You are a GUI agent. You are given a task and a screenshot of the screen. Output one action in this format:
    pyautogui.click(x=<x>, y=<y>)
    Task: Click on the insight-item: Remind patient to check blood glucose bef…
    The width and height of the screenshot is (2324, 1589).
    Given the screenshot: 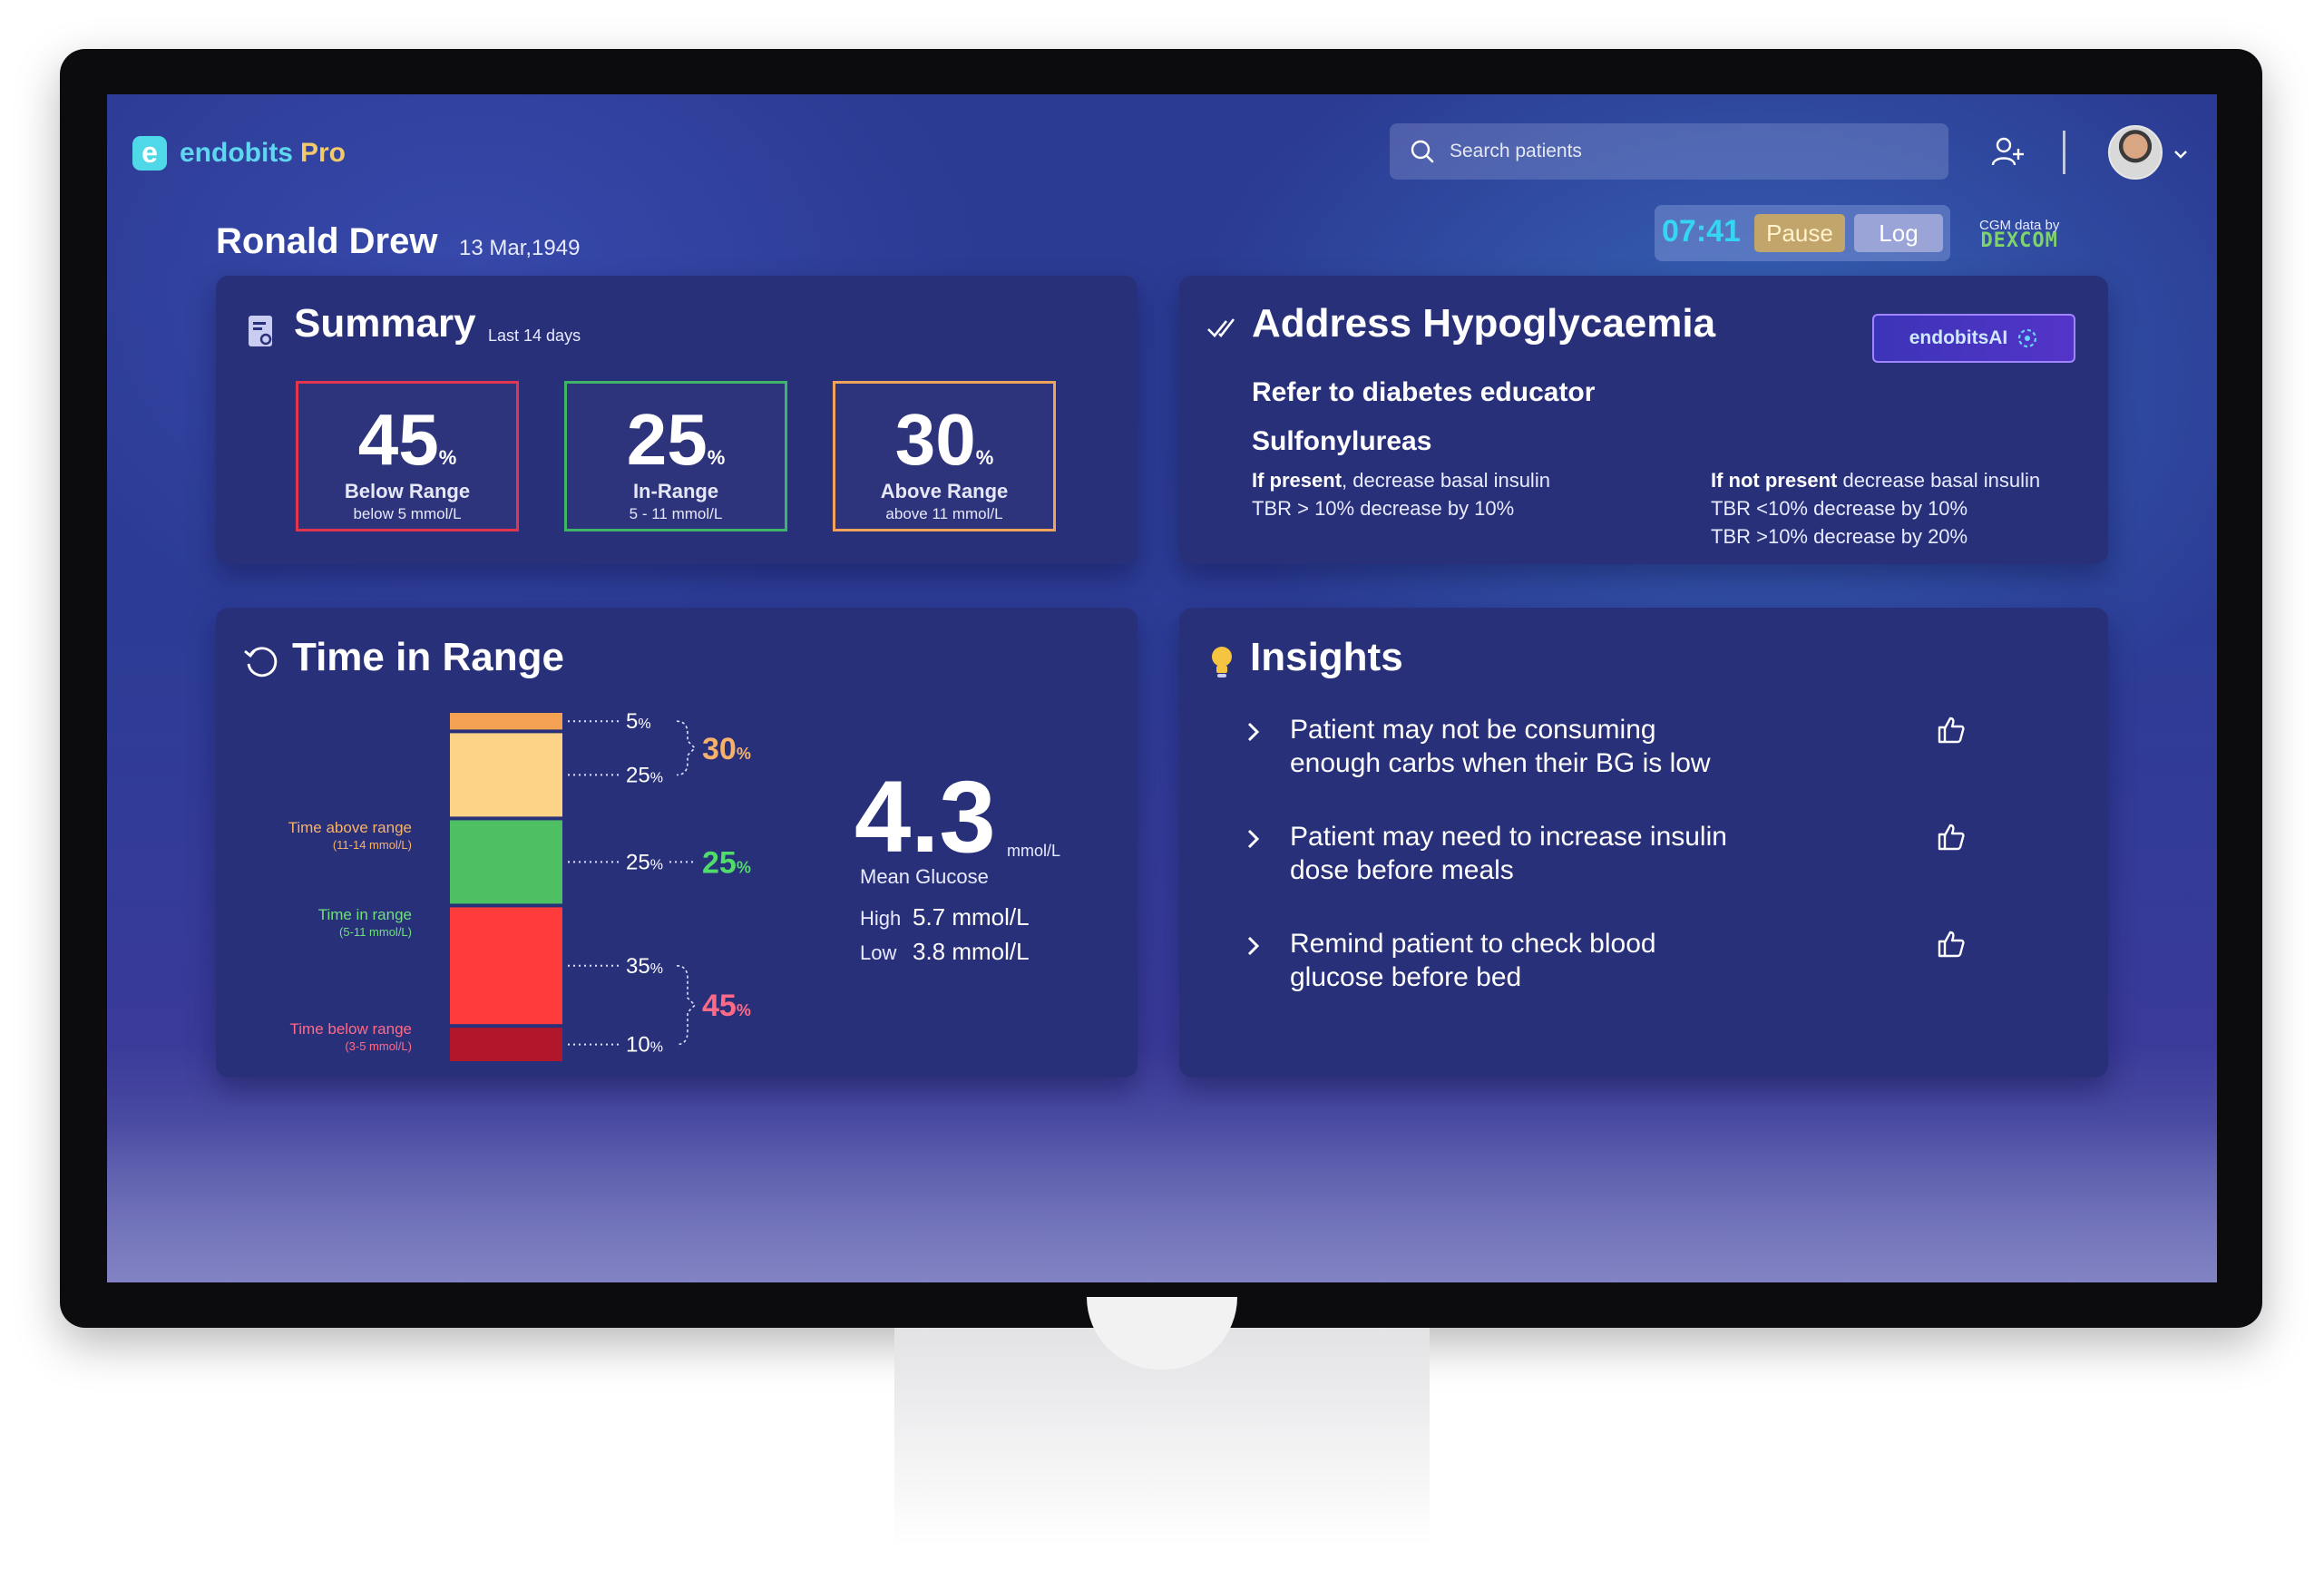 What is the action you would take?
    pyautogui.click(x=1633, y=968)
    